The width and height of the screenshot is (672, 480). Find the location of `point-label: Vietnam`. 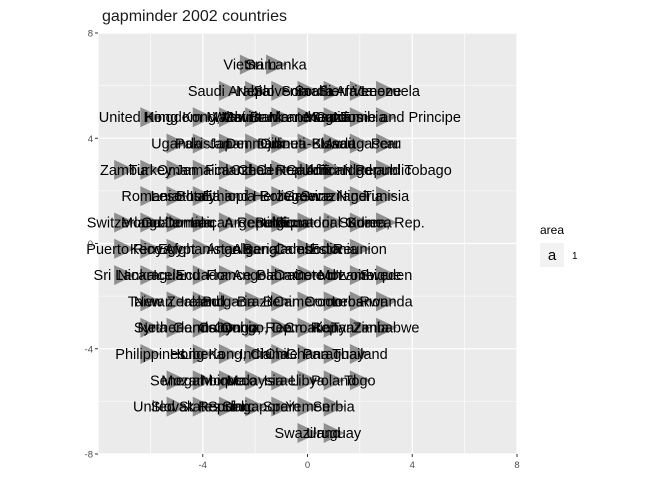

point-label: Vietnam is located at coordinates (249, 66).